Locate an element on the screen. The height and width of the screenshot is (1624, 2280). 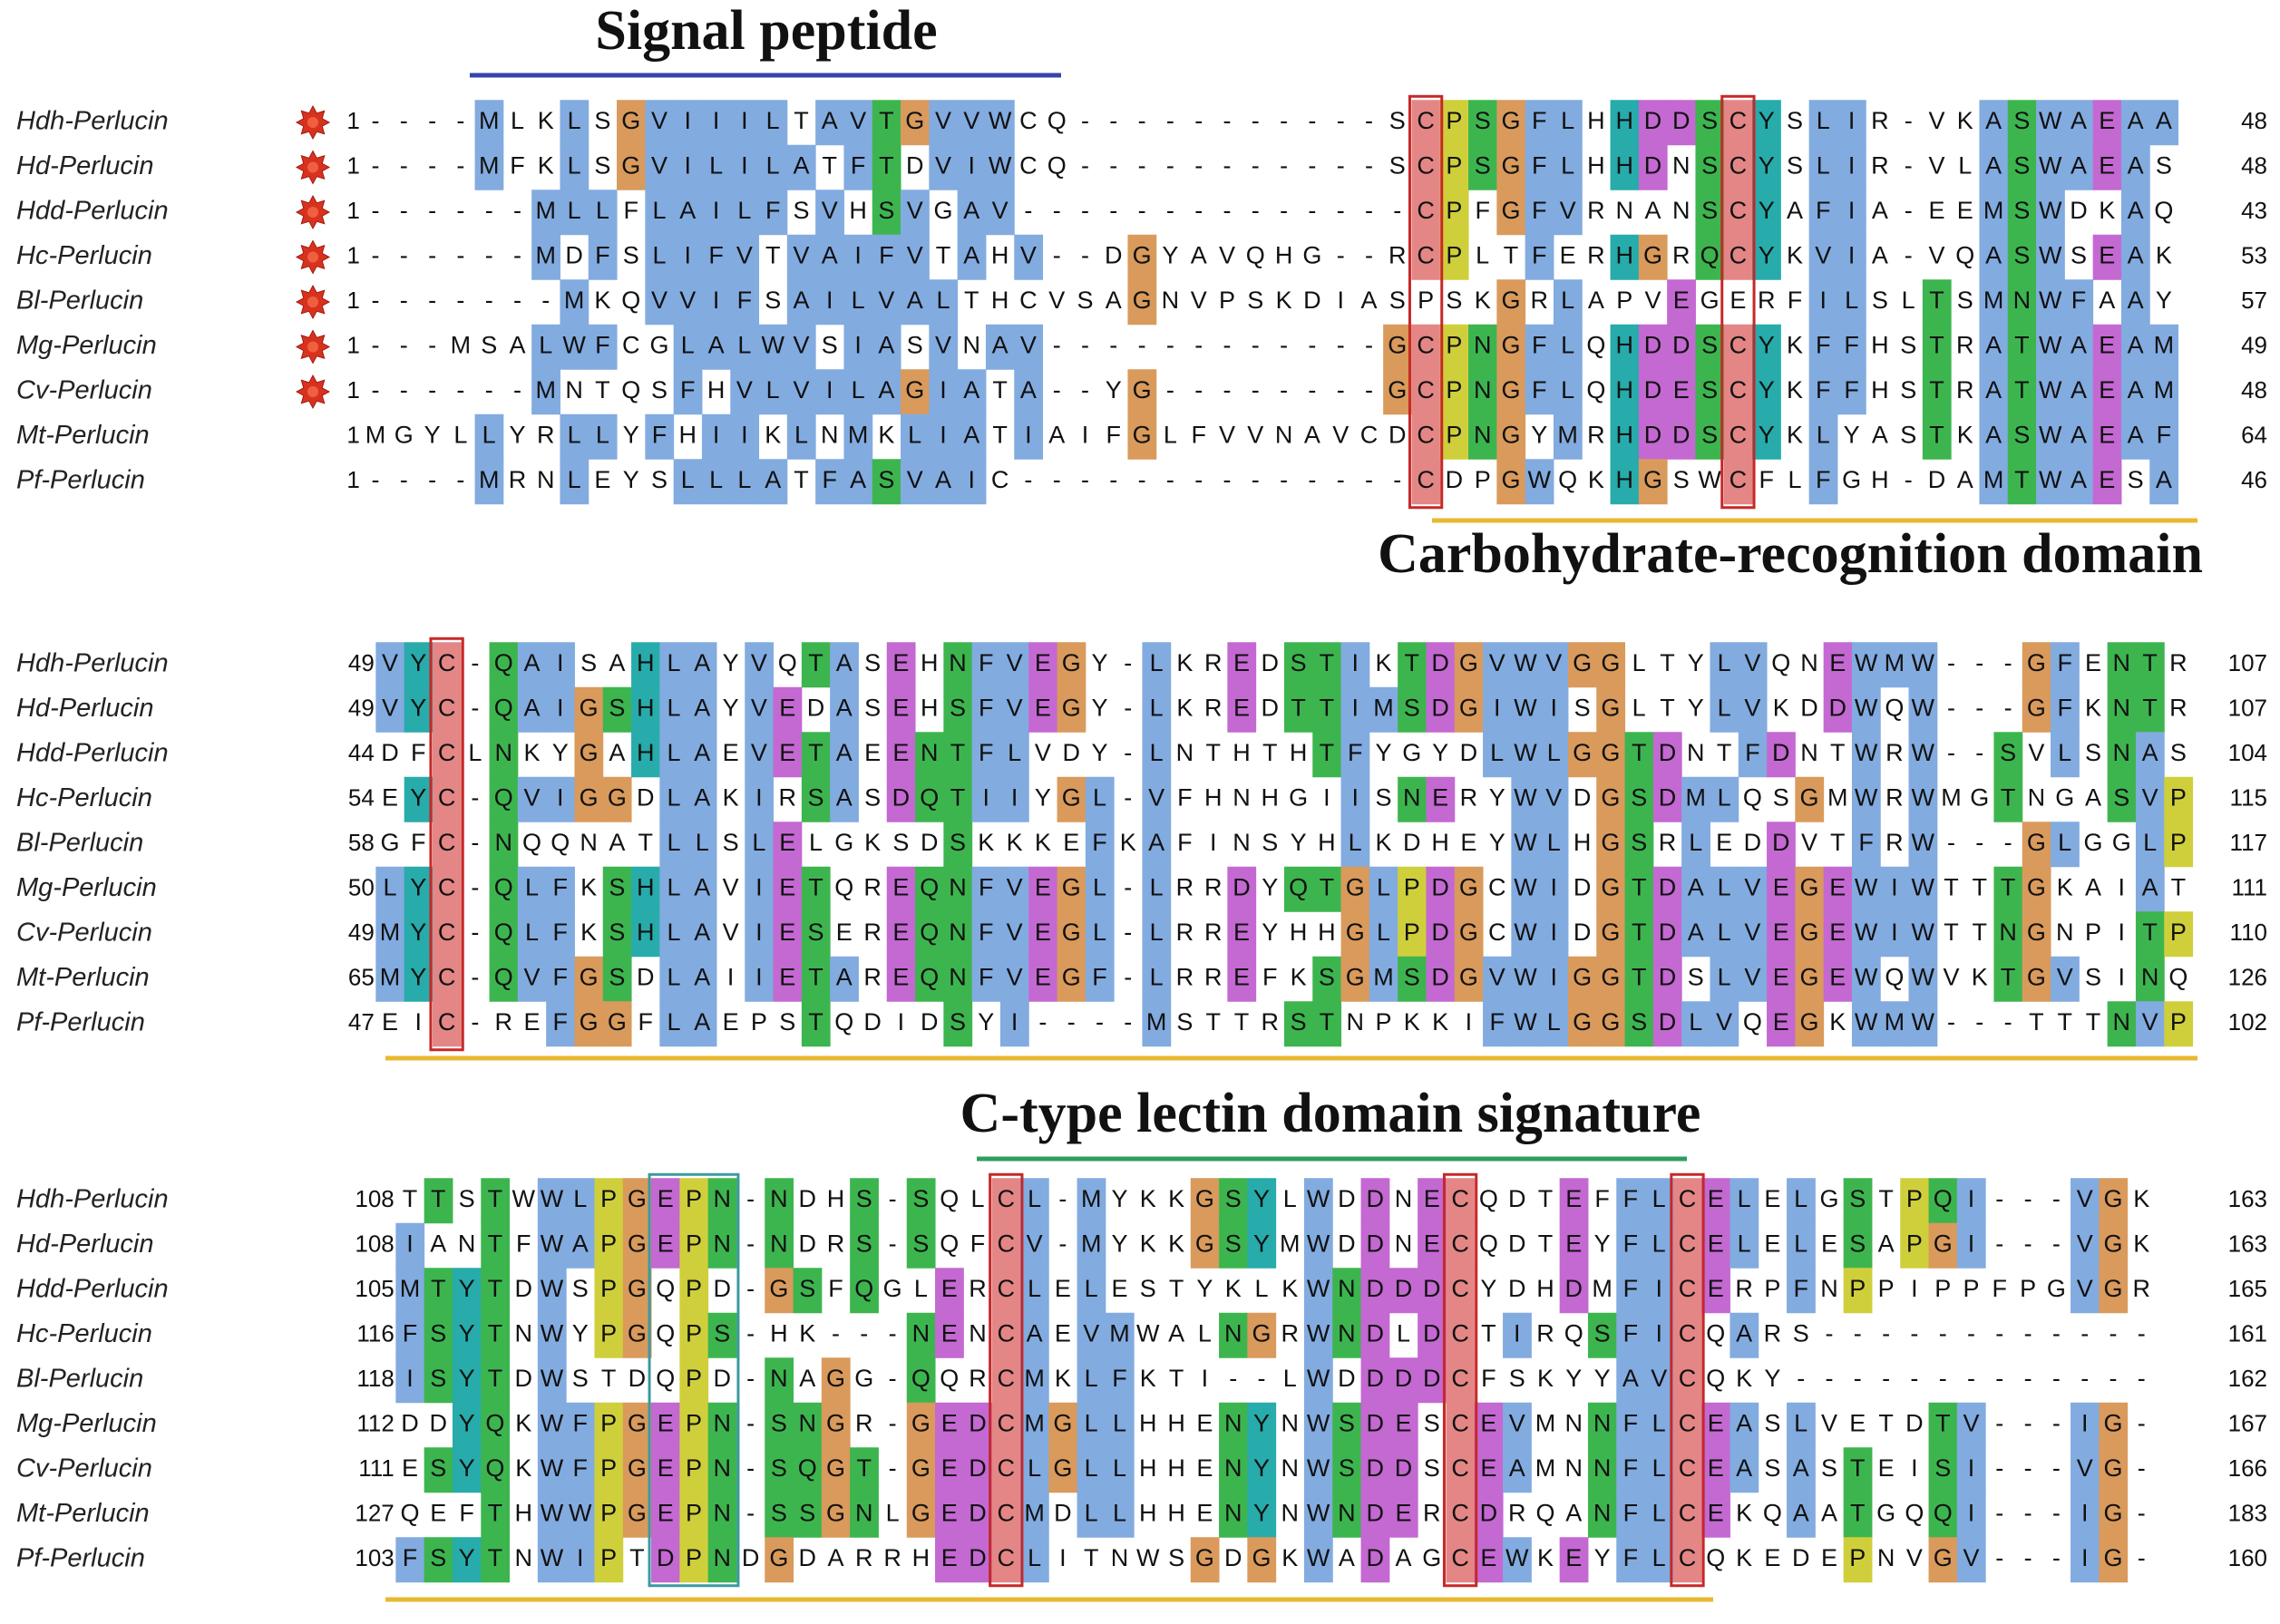
start-position: 103 is located at coordinates (374, 1557).